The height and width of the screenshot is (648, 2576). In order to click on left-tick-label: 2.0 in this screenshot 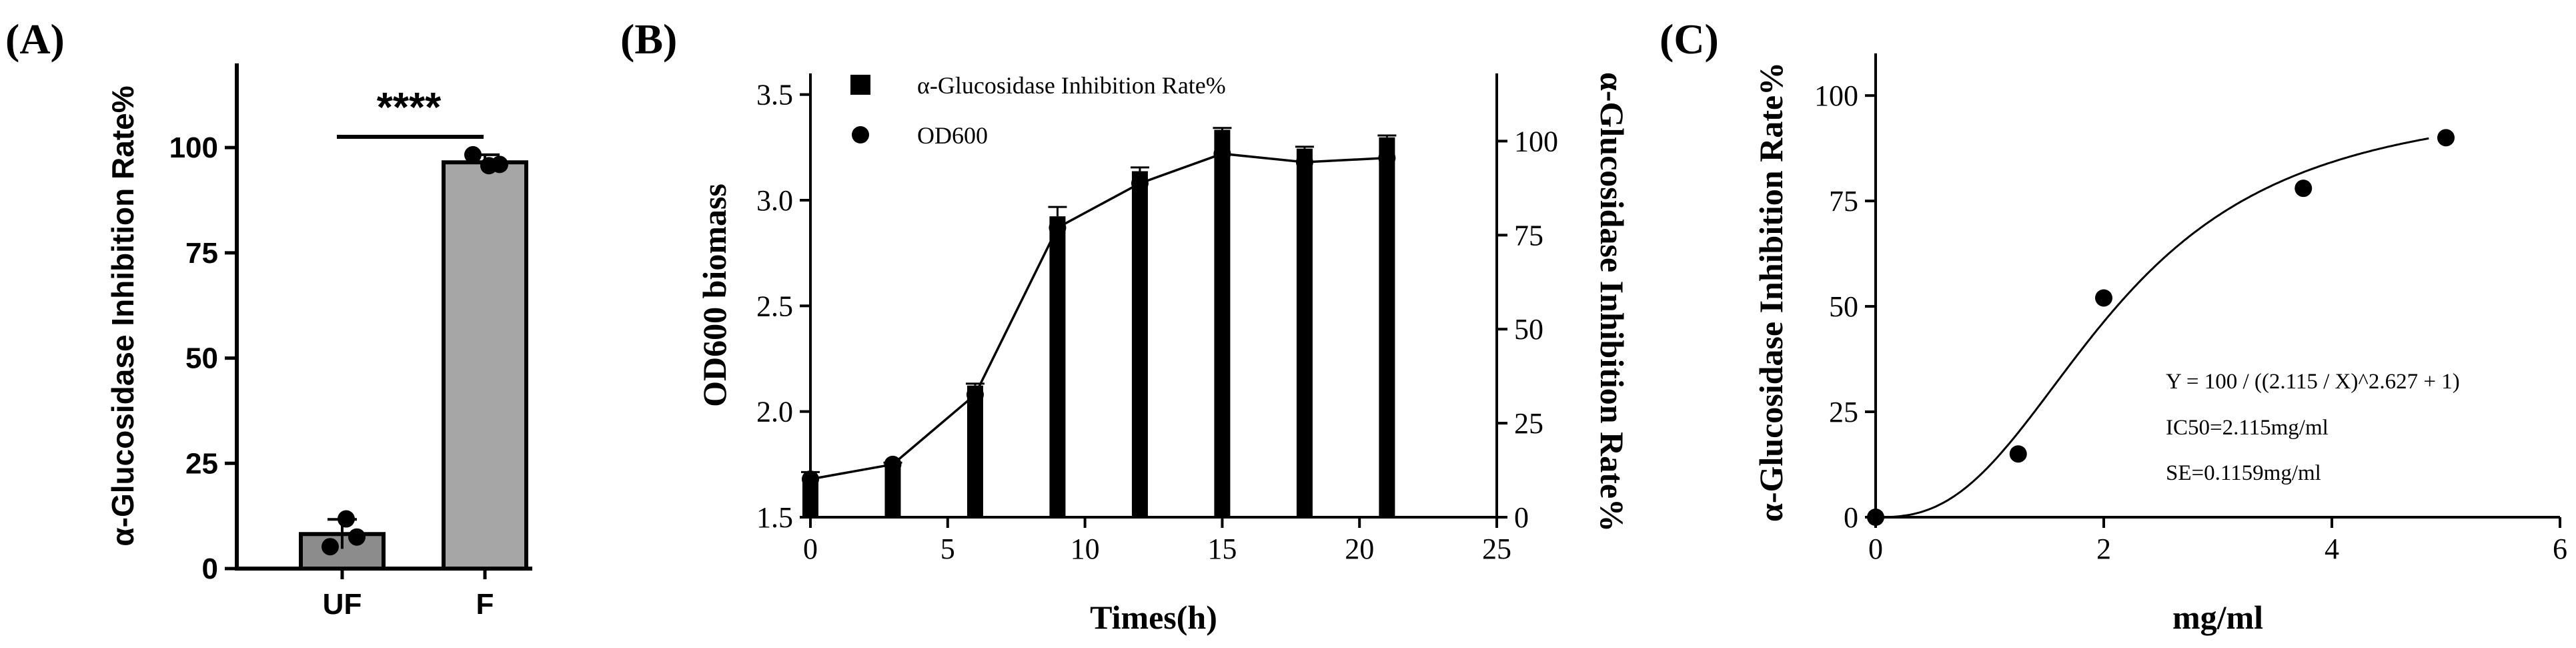, I will do `click(774, 412)`.